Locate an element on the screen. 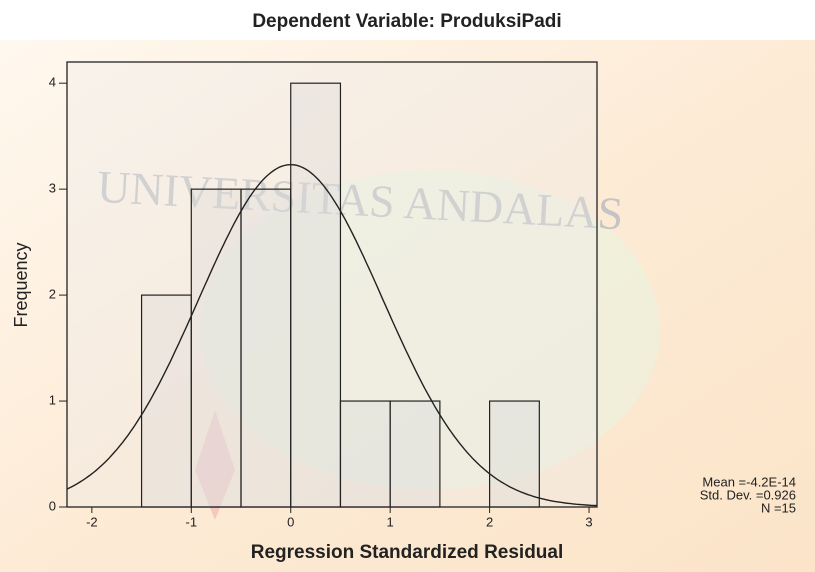 The width and height of the screenshot is (815, 572). x-tick-label: -2 is located at coordinates (92, 521).